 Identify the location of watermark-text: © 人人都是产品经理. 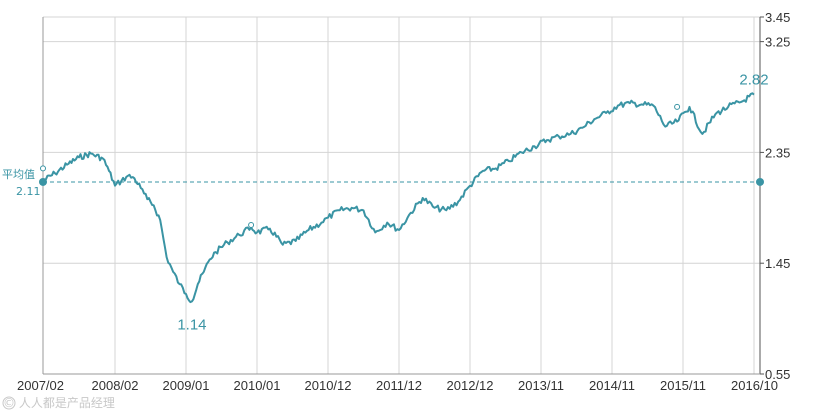
(59, 403).